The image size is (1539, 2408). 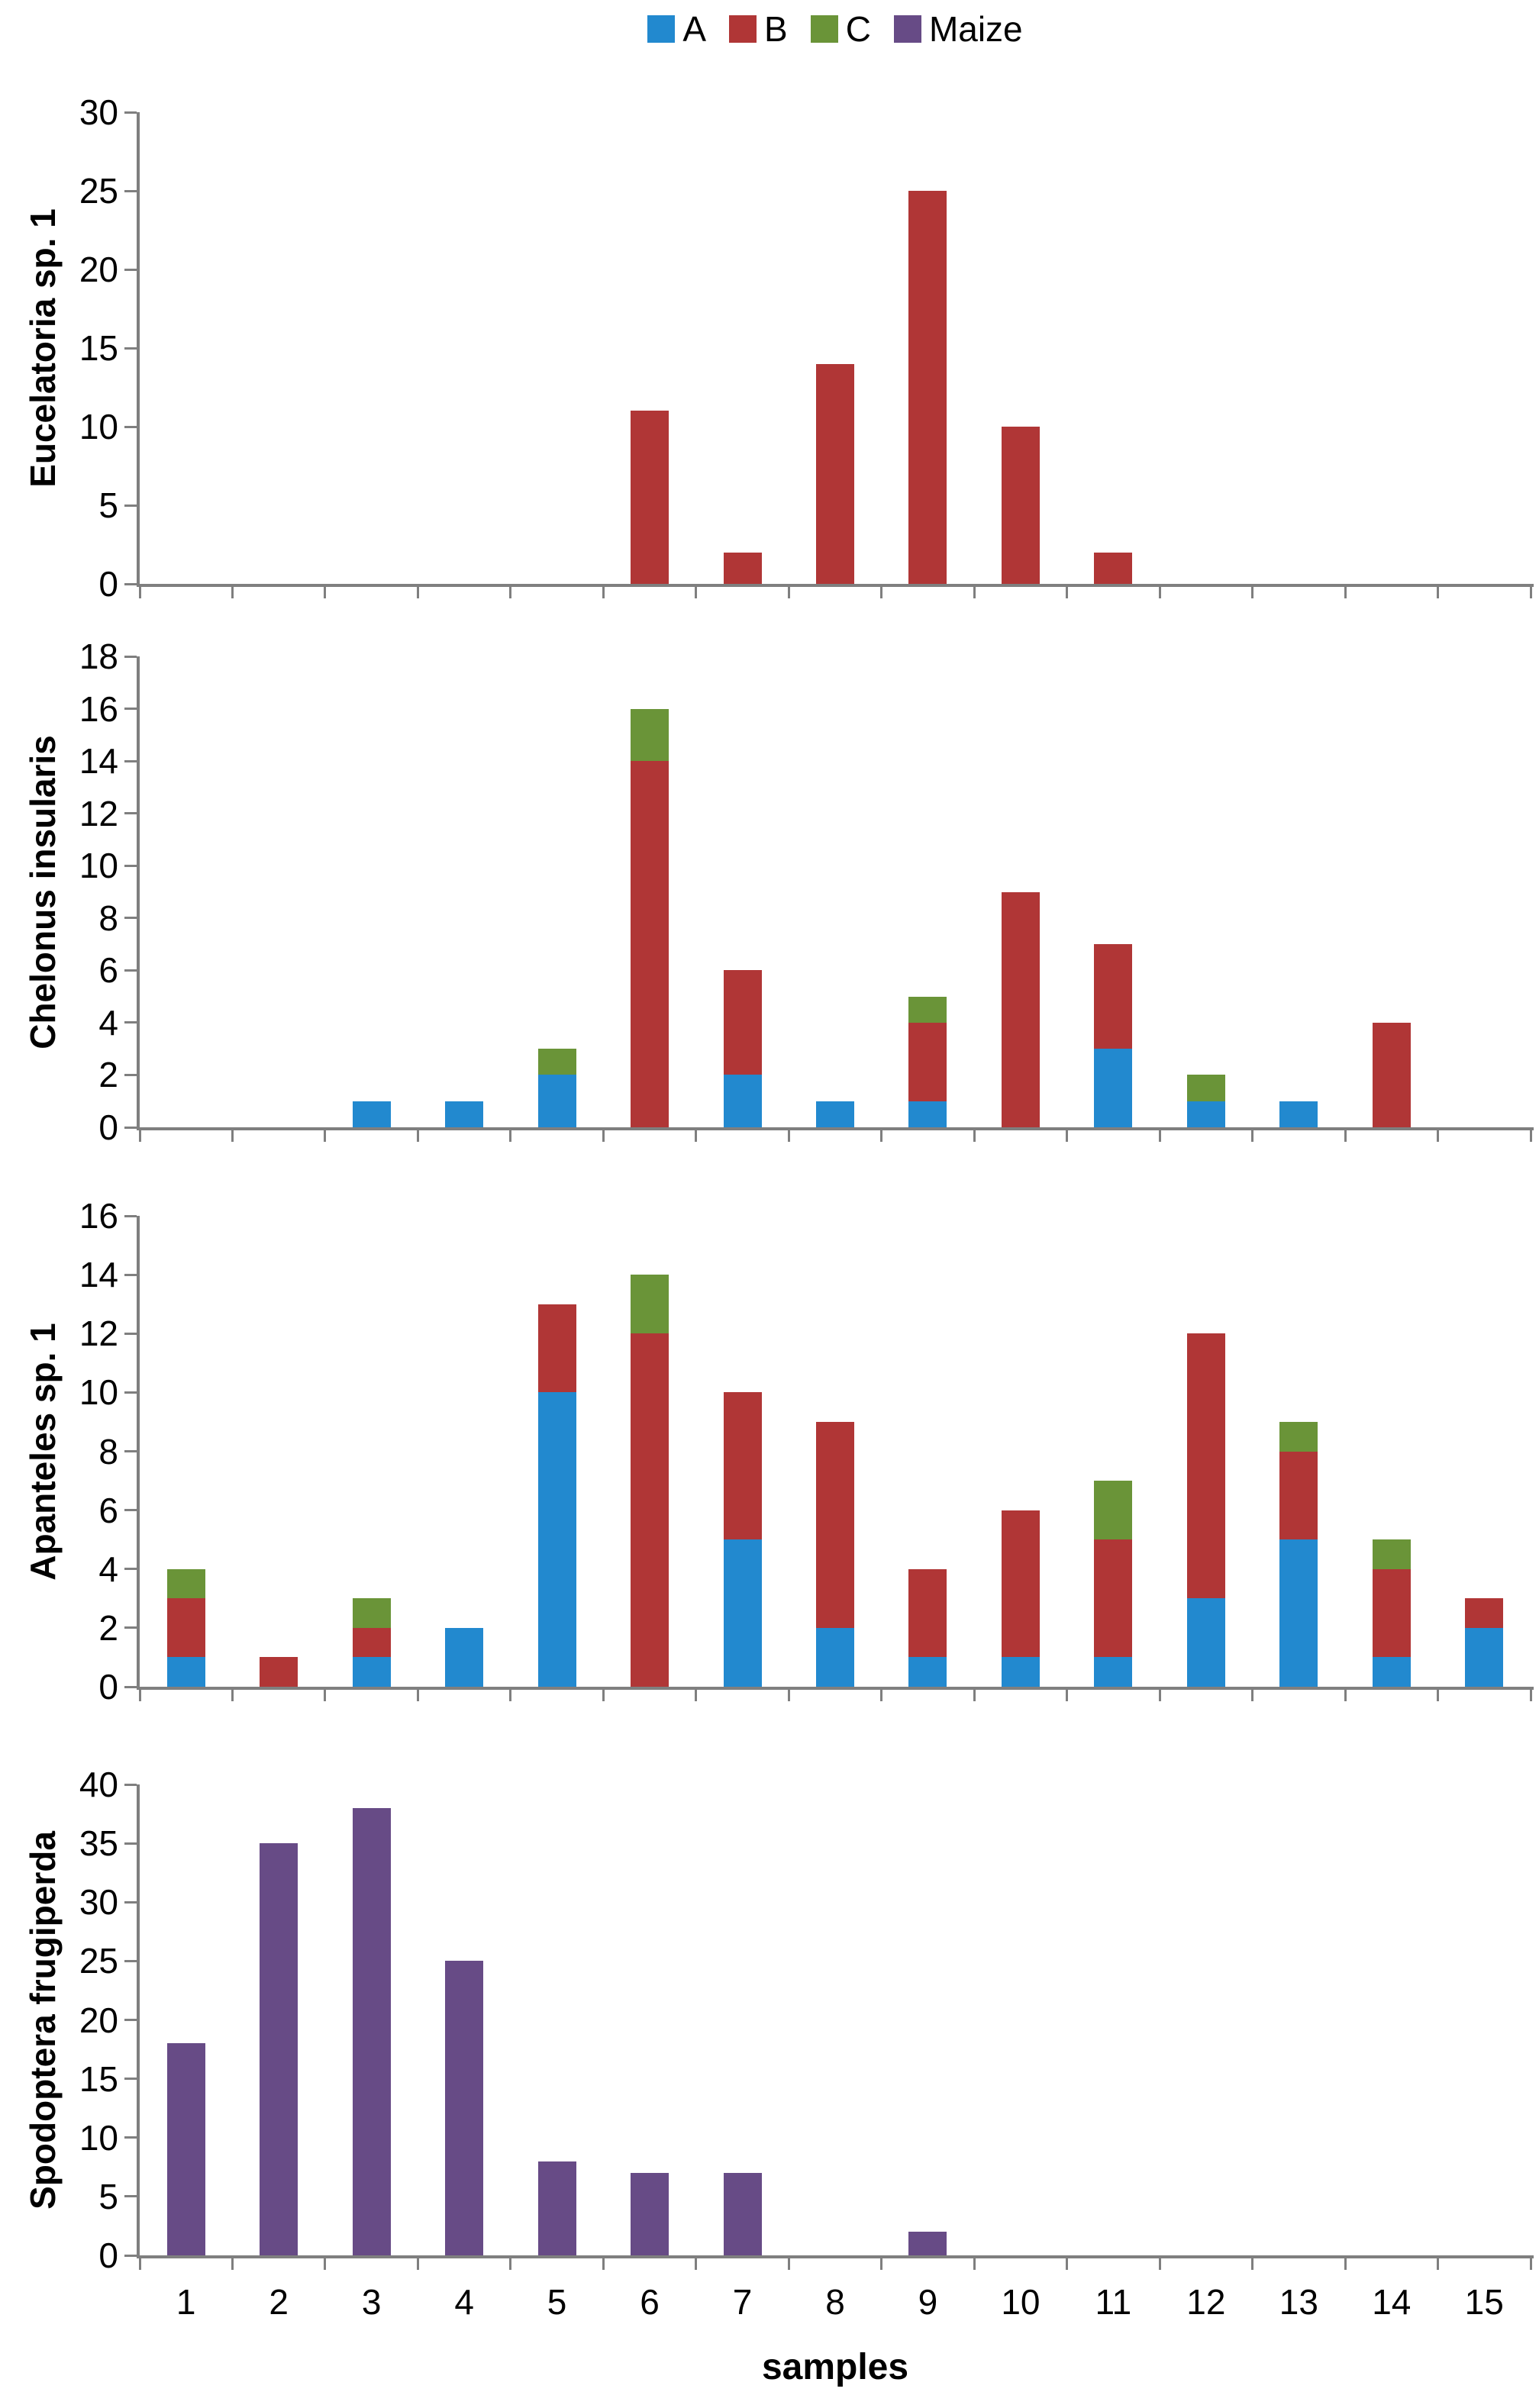 What do you see at coordinates (557, 2302) in the screenshot?
I see `x-tick-label: 5` at bounding box center [557, 2302].